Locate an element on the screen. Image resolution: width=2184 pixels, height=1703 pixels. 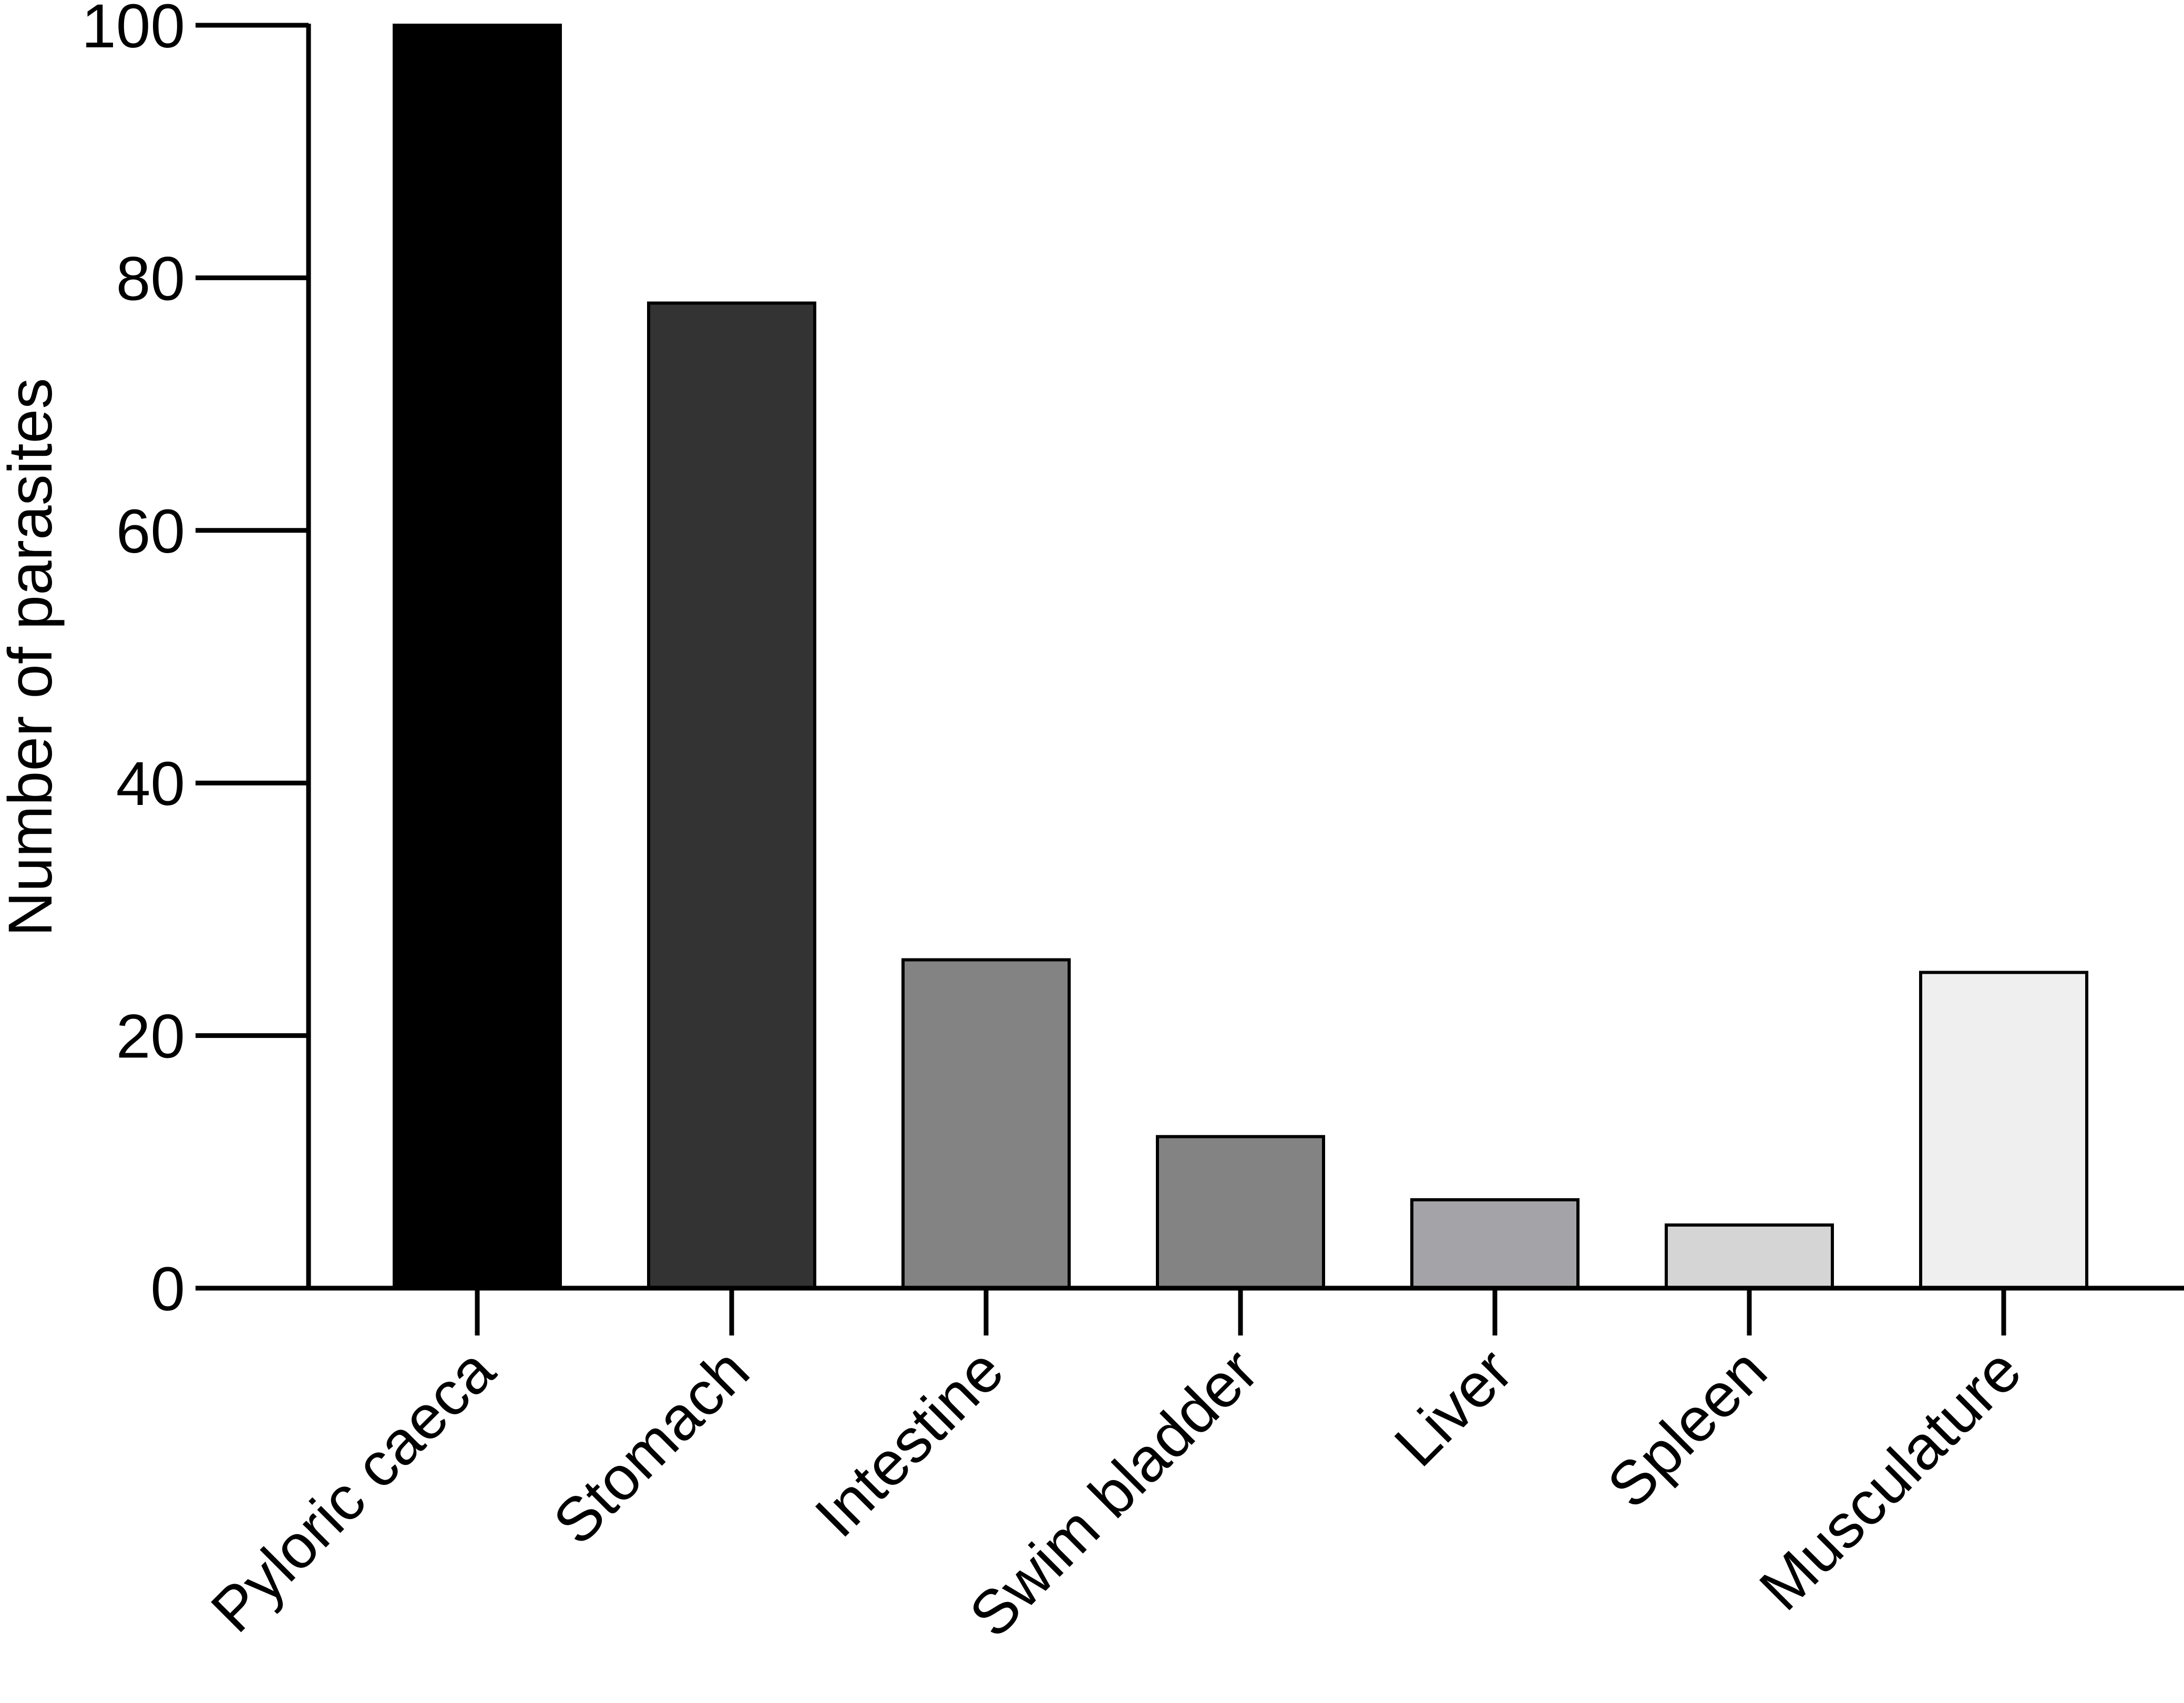
y-tick-label: 80 is located at coordinates (150, 278).